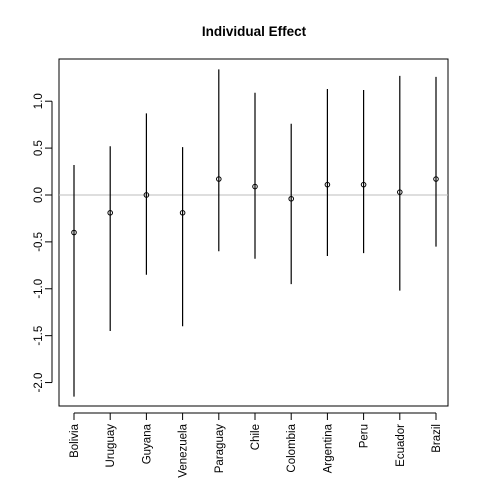 This screenshot has height=485, width=480. Describe the element at coordinates (39, 101) in the screenshot. I see `y-tick-label: 1.0` at that location.